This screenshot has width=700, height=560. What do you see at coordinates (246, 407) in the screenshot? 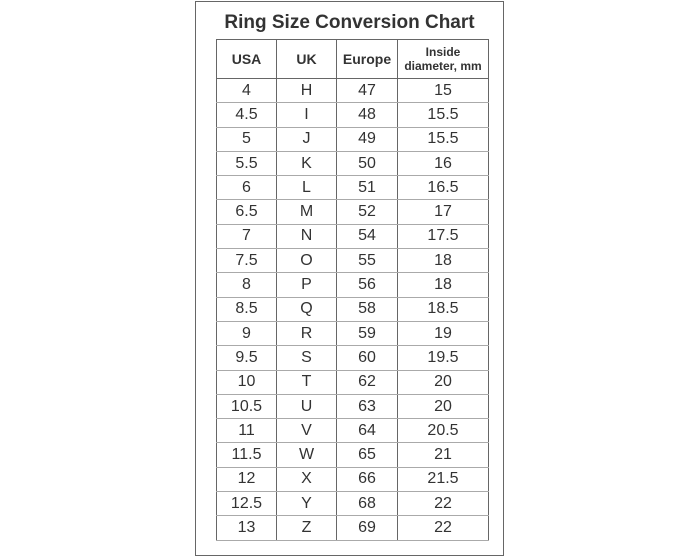
I see `cell-usa: 10.5` at bounding box center [246, 407].